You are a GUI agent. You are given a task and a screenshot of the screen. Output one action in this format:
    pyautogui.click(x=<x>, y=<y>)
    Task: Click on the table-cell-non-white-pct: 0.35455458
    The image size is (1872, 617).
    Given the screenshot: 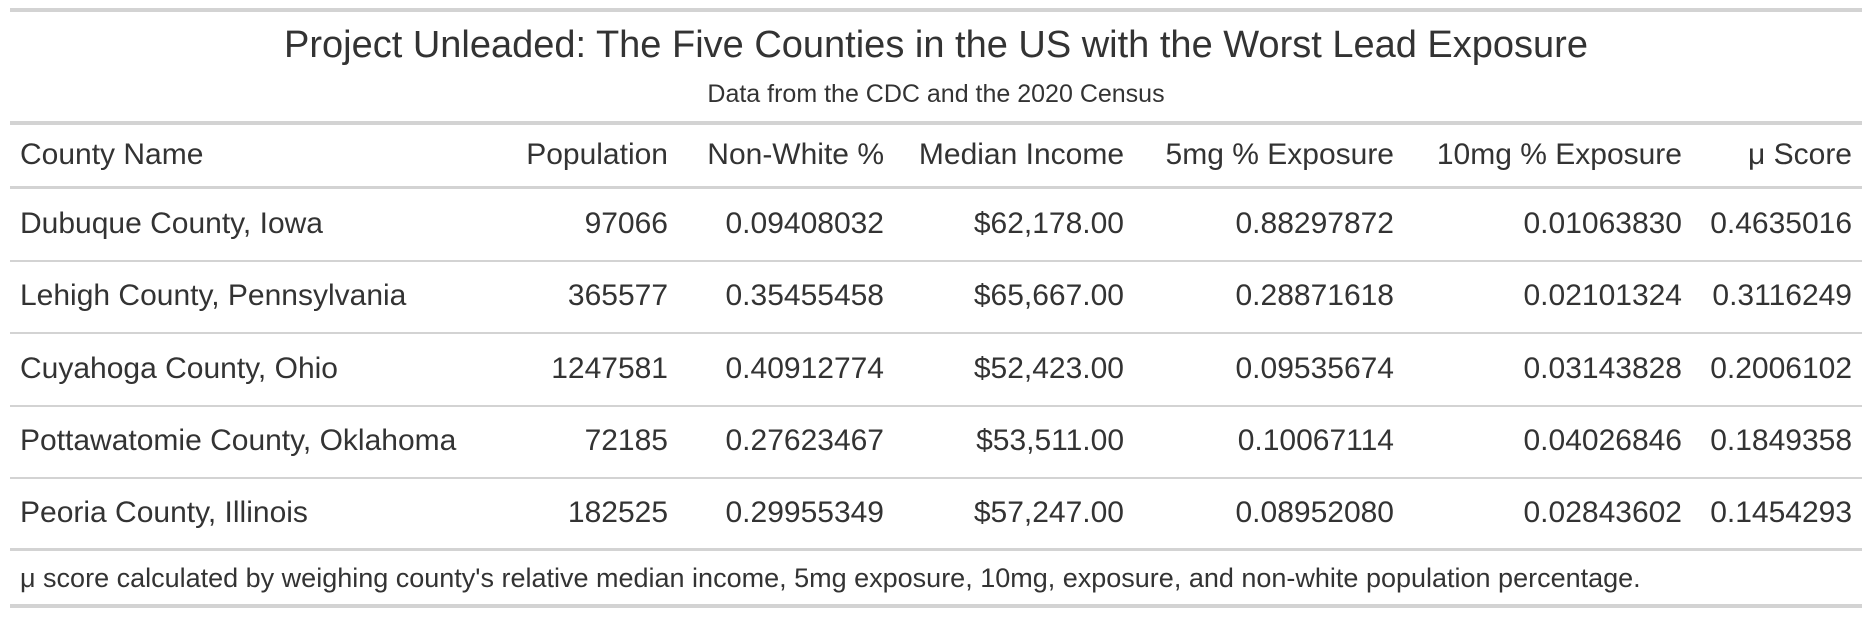 What is the action you would take?
    pyautogui.click(x=805, y=295)
    